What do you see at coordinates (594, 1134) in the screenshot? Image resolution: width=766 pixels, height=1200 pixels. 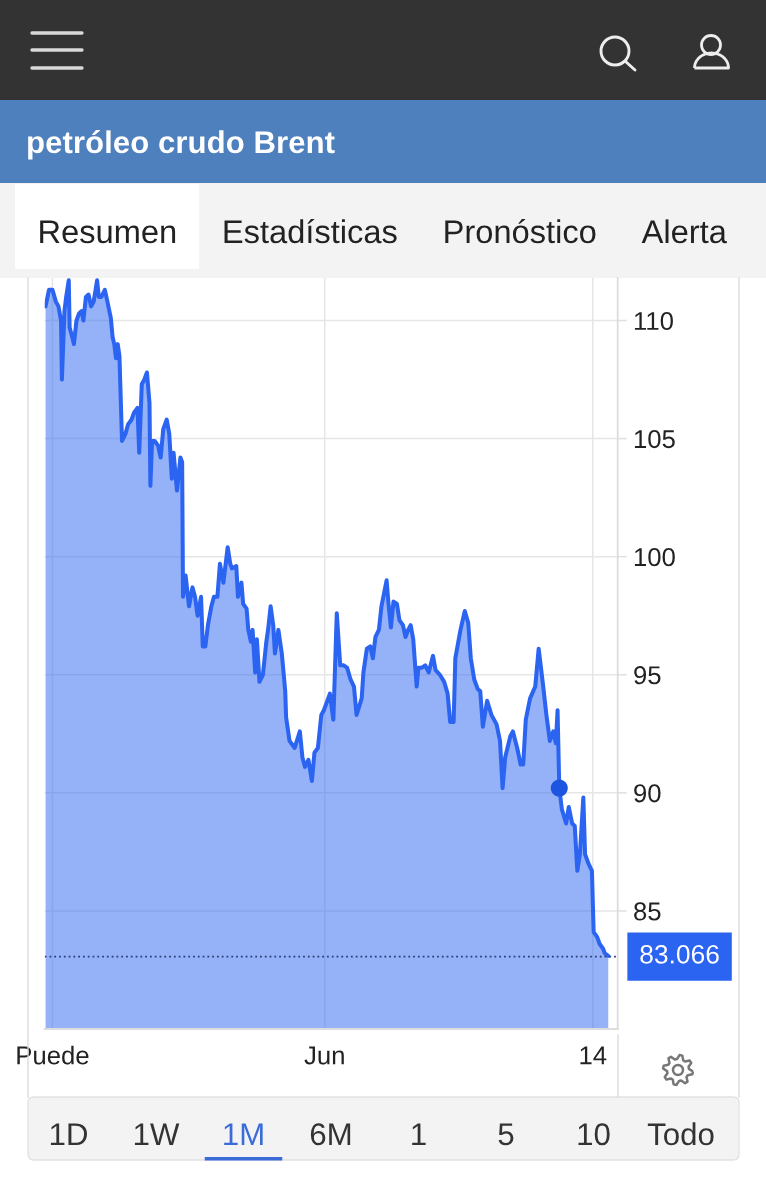 I see `text: 10` at bounding box center [594, 1134].